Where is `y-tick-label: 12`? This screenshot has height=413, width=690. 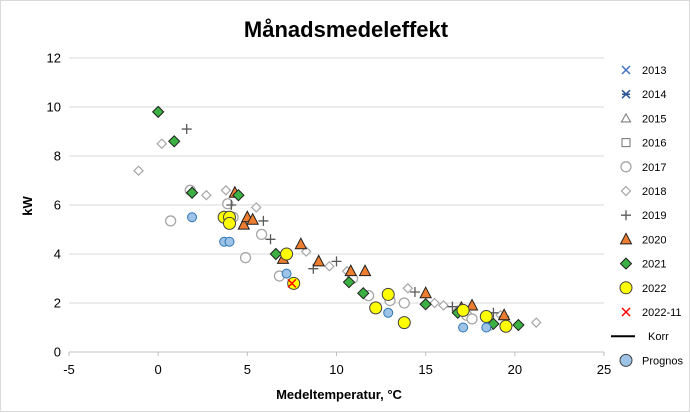 y-tick-label: 12 is located at coordinates (54, 58).